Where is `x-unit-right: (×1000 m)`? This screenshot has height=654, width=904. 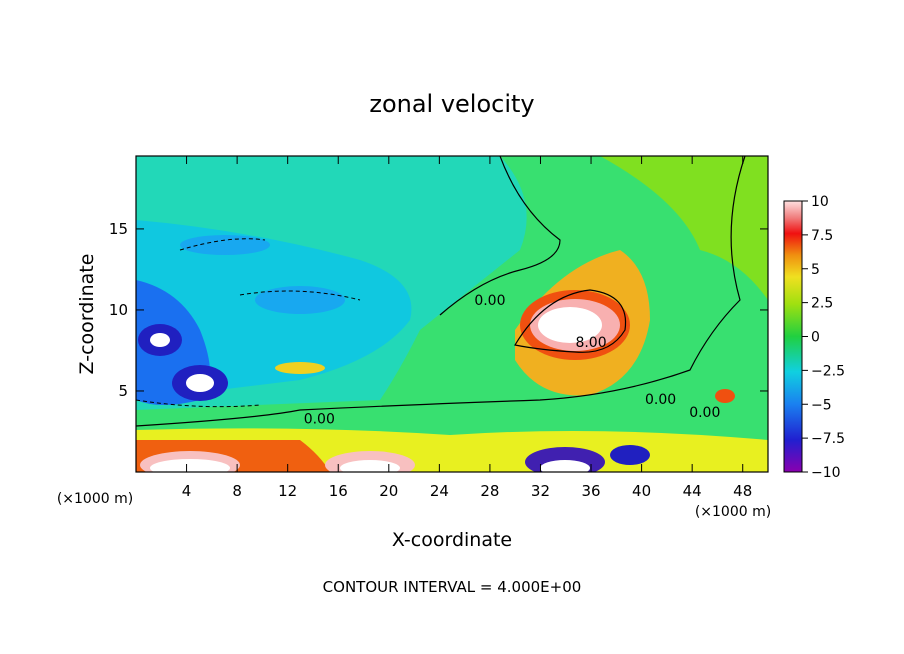
x-unit-right: (×1000 m) is located at coordinates (733, 512).